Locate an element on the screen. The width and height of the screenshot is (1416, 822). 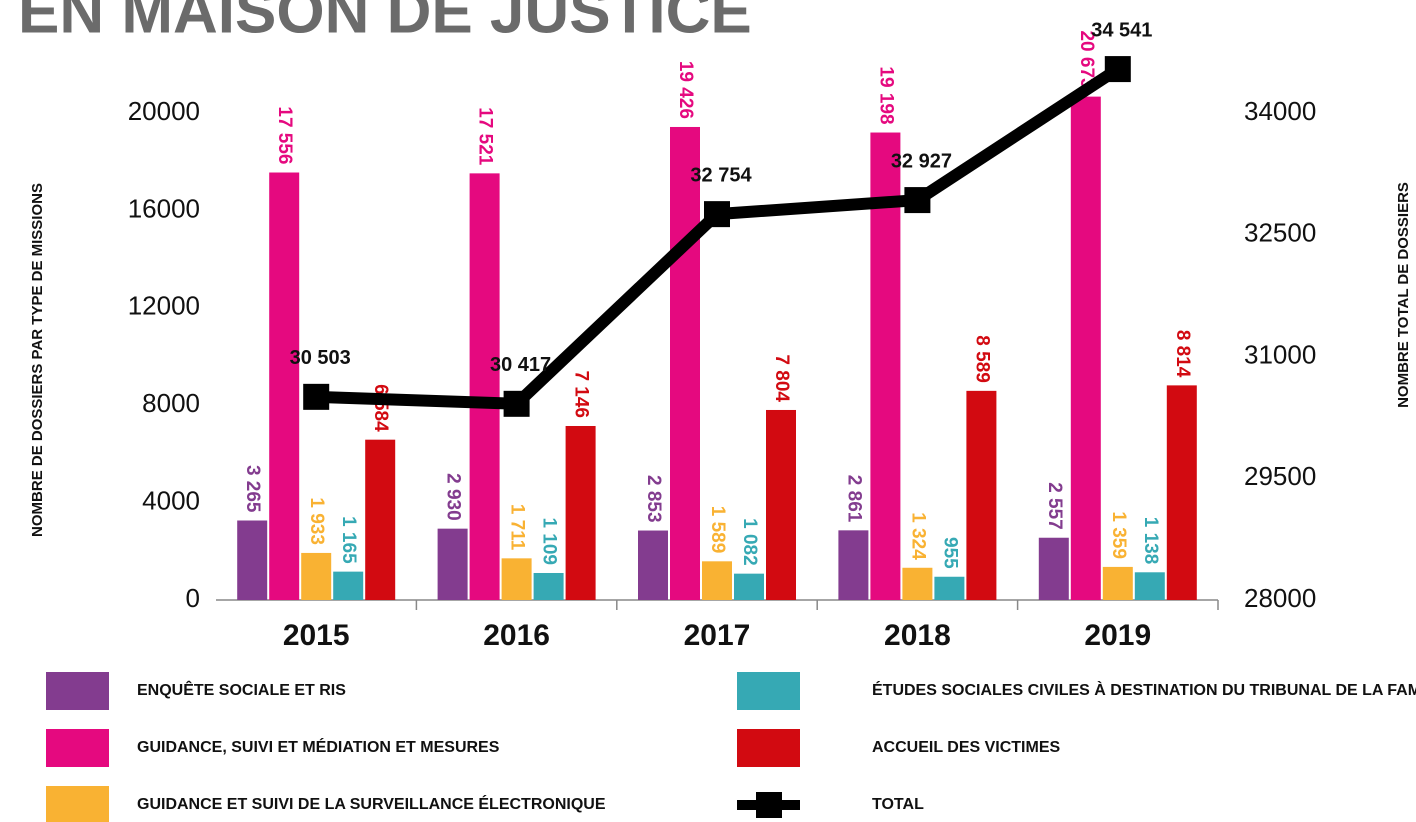
bar-value-label: 1 589 is located at coordinates (717, 530).